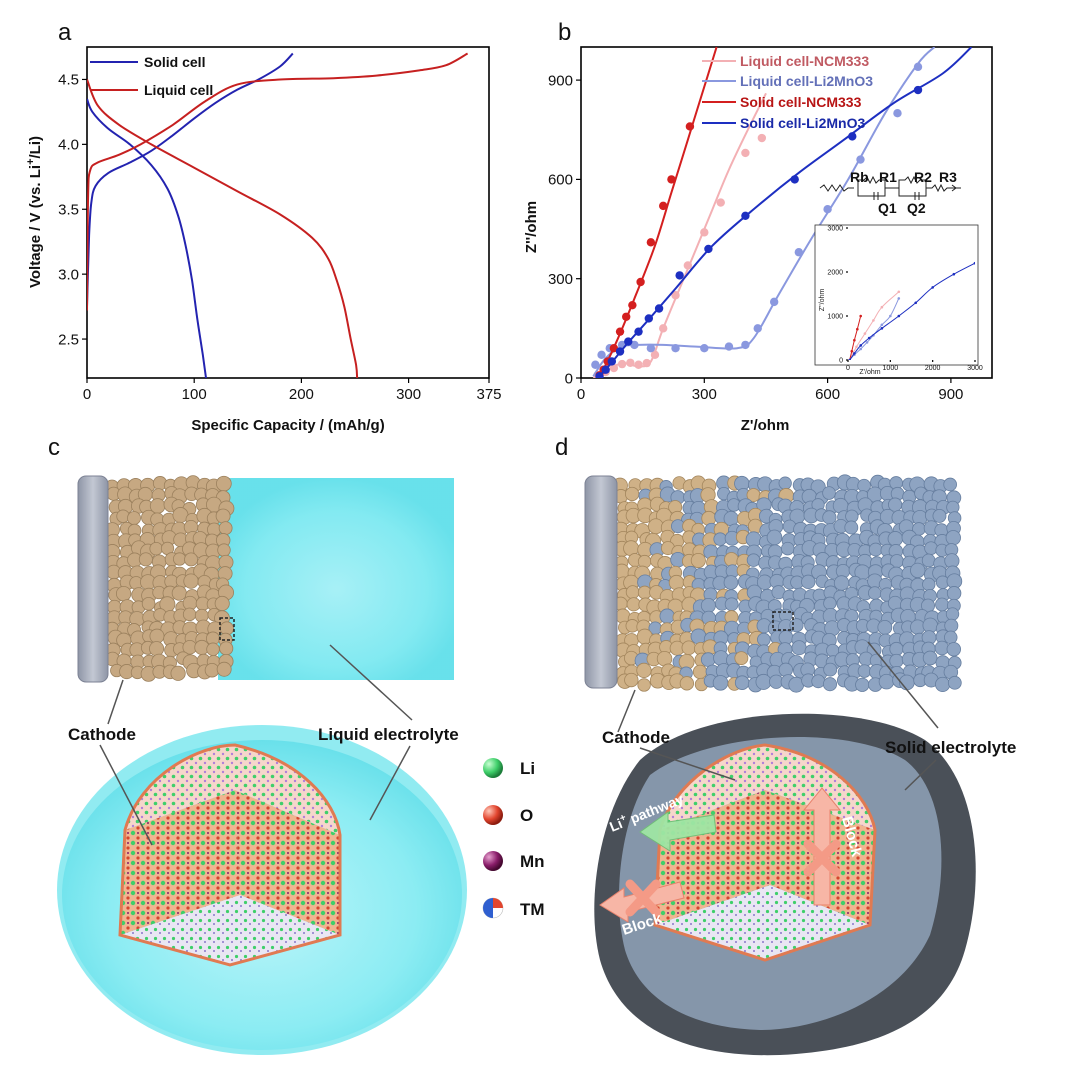  Describe the element at coordinates (232, 790) in the screenshot. I see `crystal-top-c` at that location.